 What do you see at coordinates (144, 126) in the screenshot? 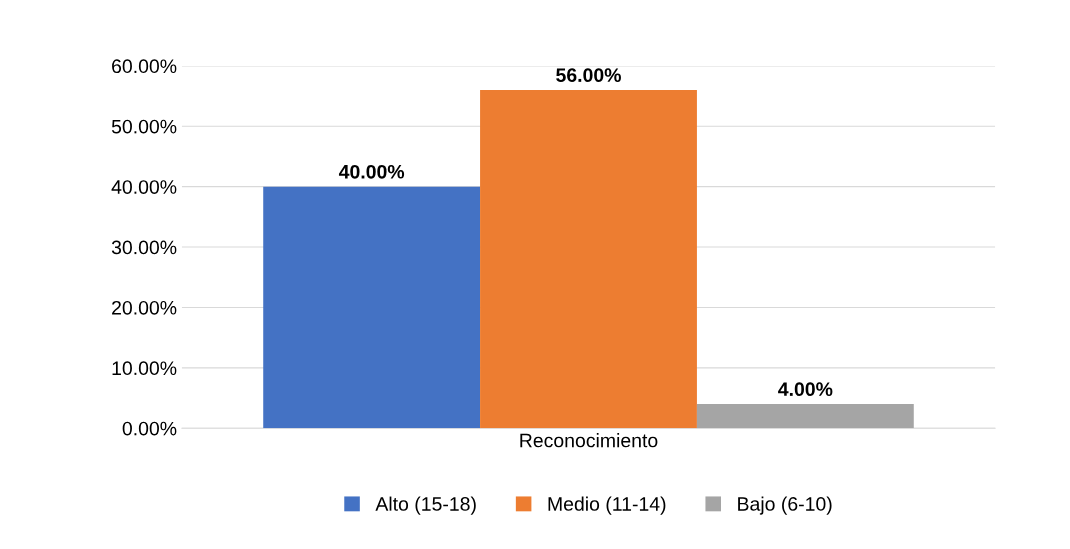
I see `y-tick-label: 50.00%` at bounding box center [144, 126].